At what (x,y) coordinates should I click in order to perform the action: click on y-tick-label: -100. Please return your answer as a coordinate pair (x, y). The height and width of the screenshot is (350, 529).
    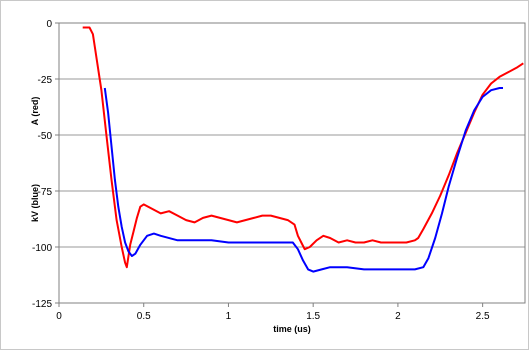
    Looking at the image, I should click on (42, 248).